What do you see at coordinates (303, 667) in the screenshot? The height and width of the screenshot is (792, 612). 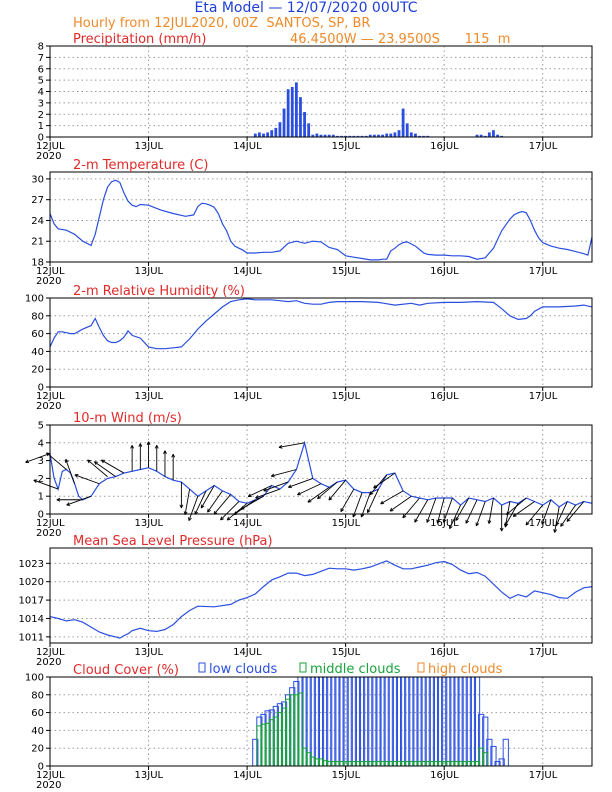 I see `legend-swatch` at bounding box center [303, 667].